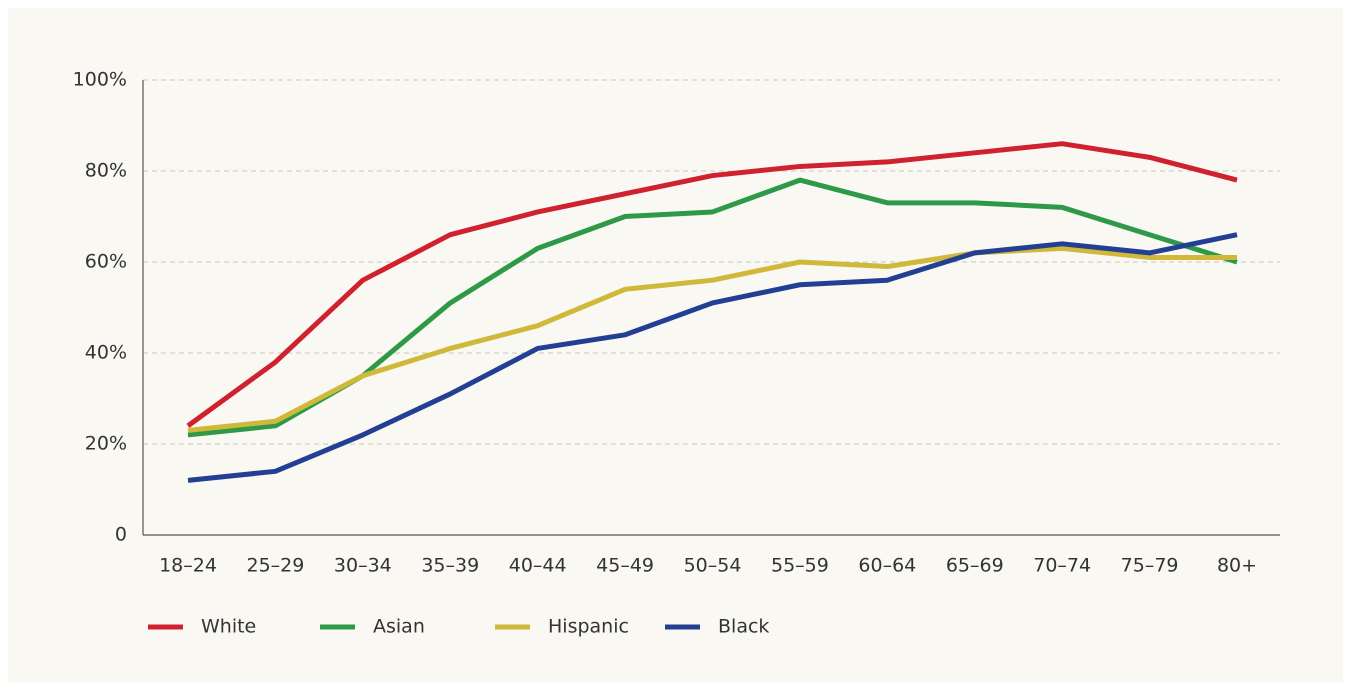  What do you see at coordinates (625, 566) in the screenshot?
I see `x-tick-label: 45–49` at bounding box center [625, 566].